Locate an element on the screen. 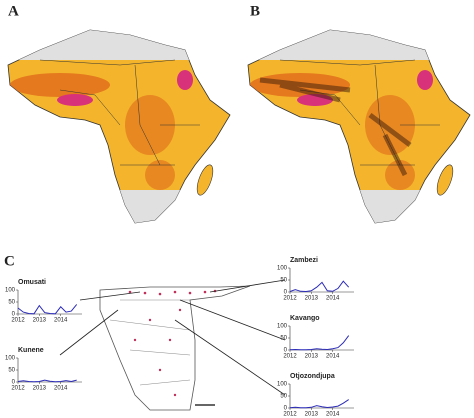 The image size is (474, 418). connector-lines is located at coordinates (172, 337).